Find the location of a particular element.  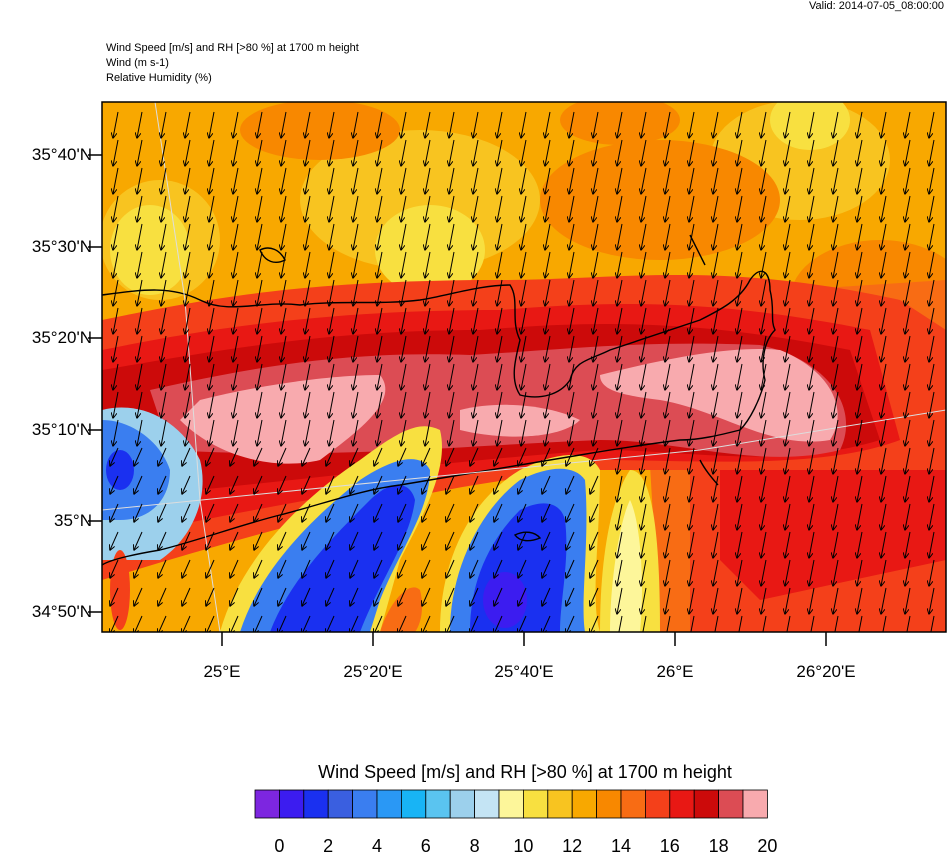

lon-label: 25°20'E is located at coordinates (373, 671).